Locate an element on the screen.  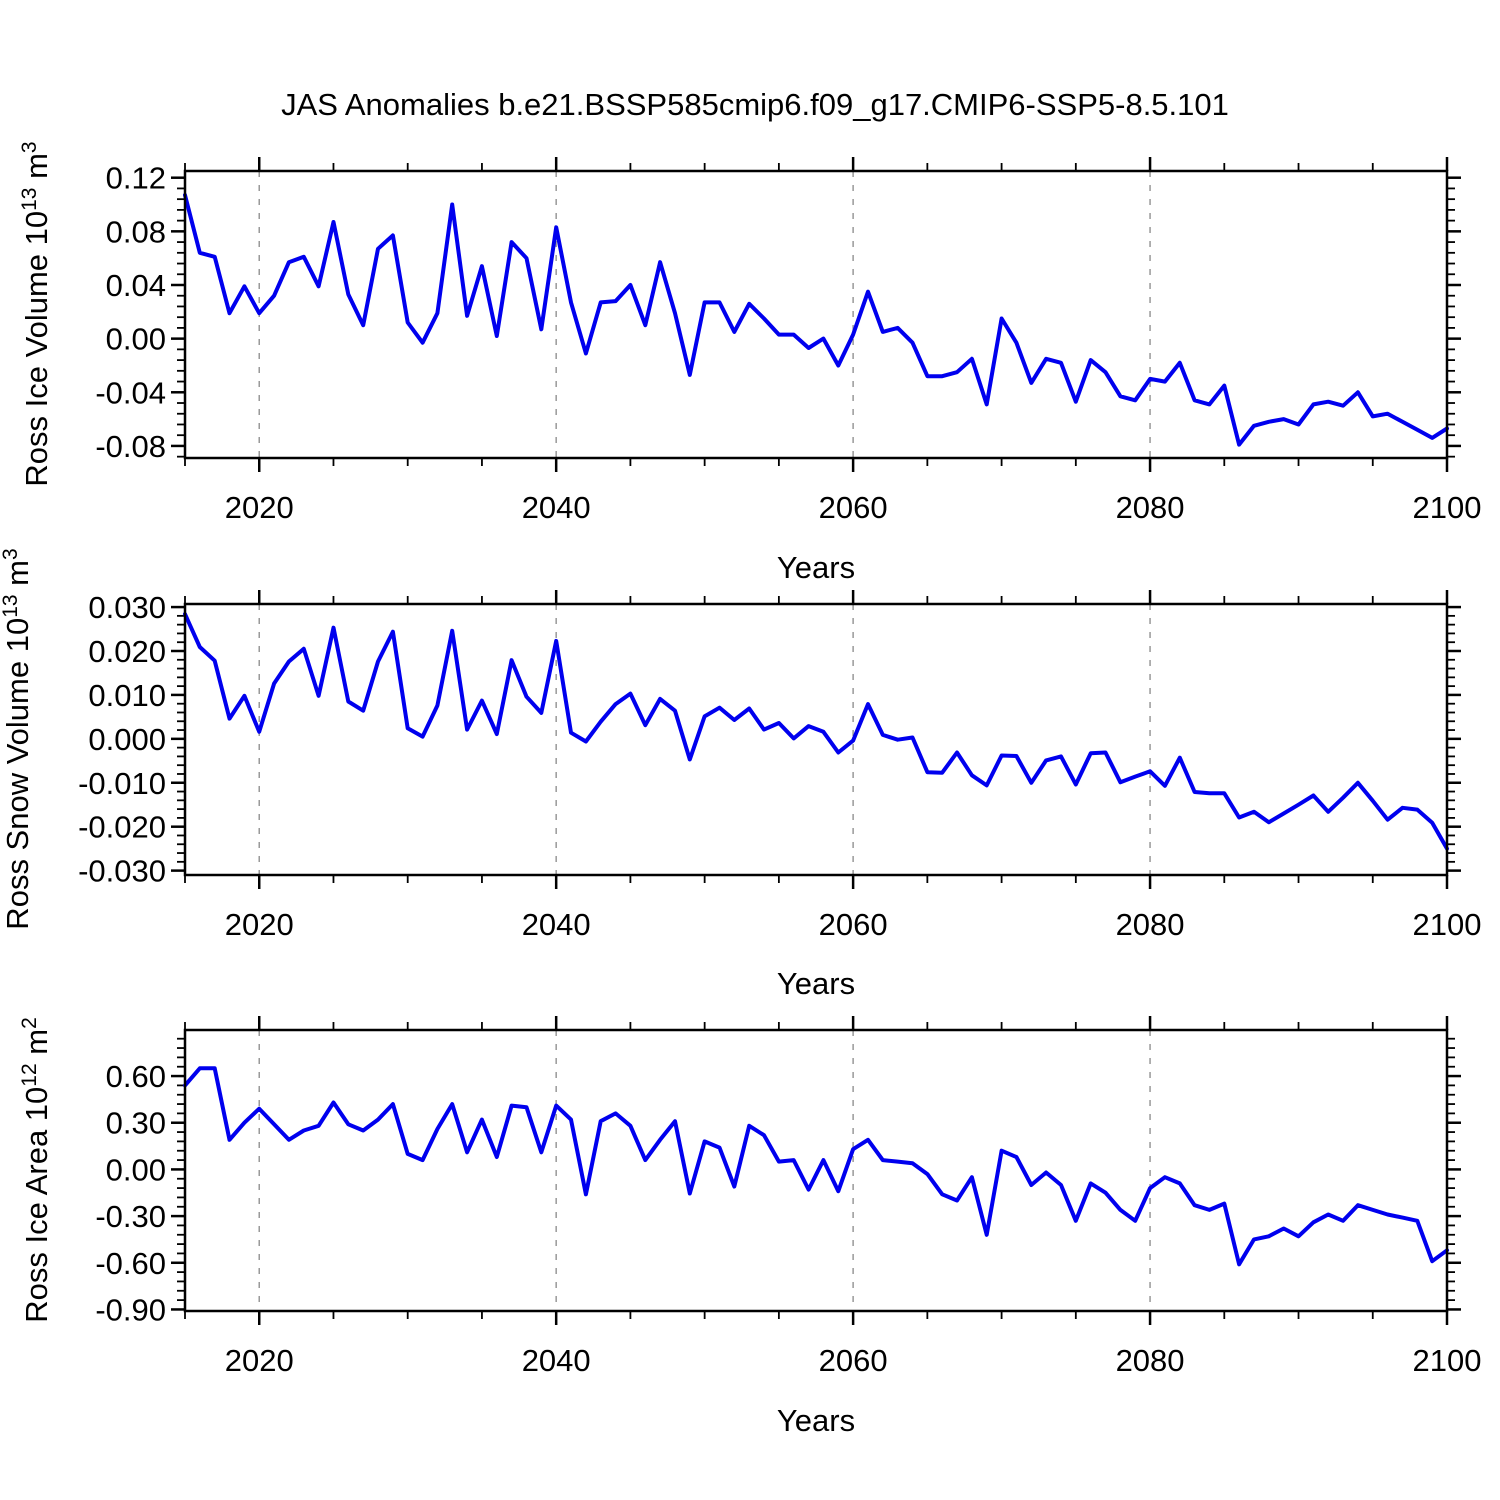
y-tick-label: -0.60 is located at coordinates (130, 1263).